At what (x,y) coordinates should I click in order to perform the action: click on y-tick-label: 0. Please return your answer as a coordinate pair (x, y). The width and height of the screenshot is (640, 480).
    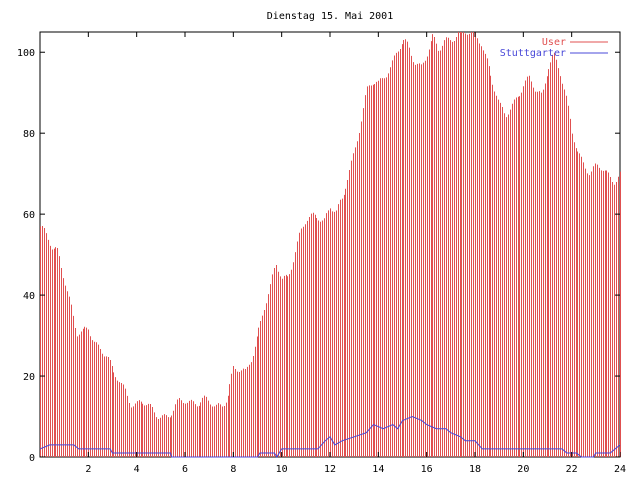
    Looking at the image, I should click on (32, 458).